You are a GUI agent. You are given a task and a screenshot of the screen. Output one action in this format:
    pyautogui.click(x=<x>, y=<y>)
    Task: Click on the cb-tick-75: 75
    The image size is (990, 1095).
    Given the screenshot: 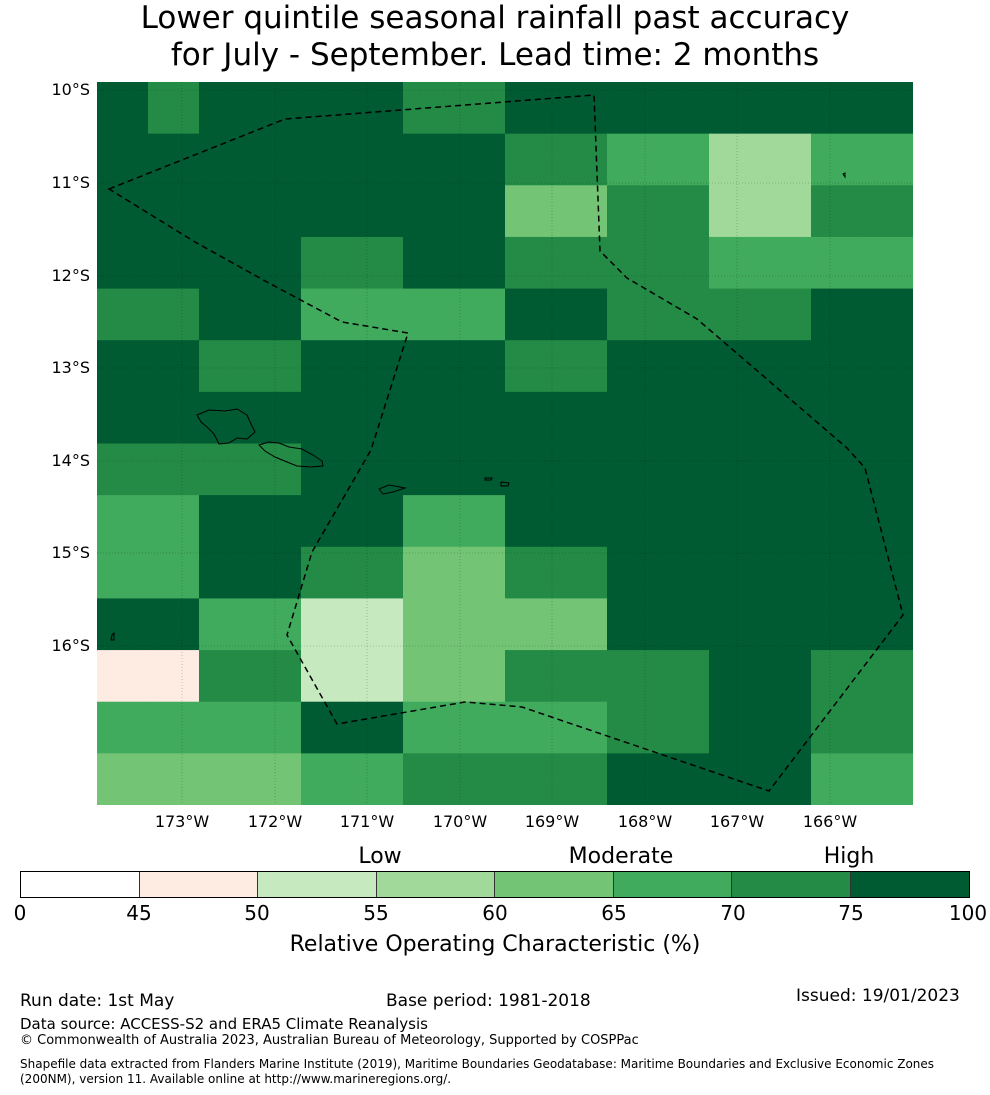 What is the action you would take?
    pyautogui.click(x=851, y=913)
    